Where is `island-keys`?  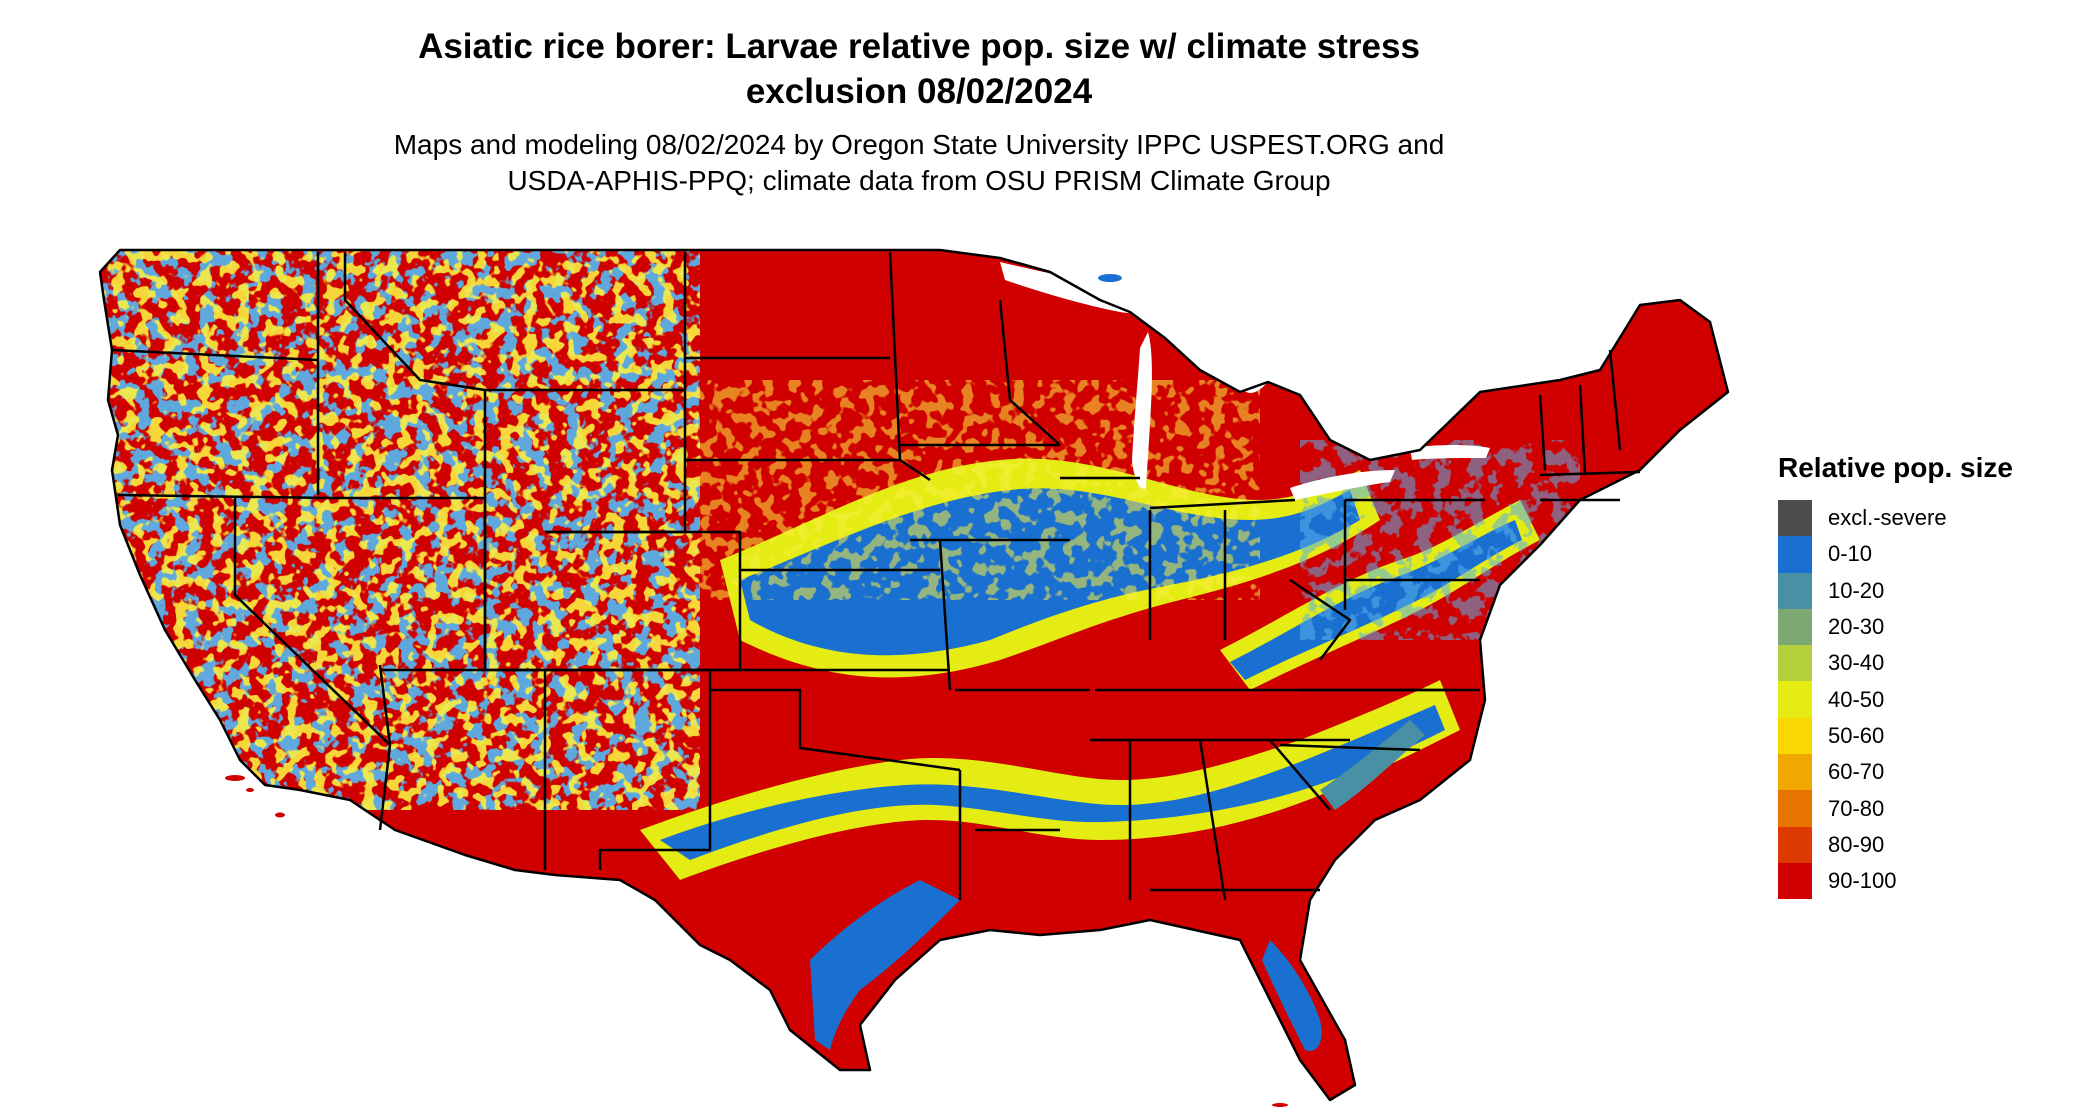 island-keys is located at coordinates (1280, 1105).